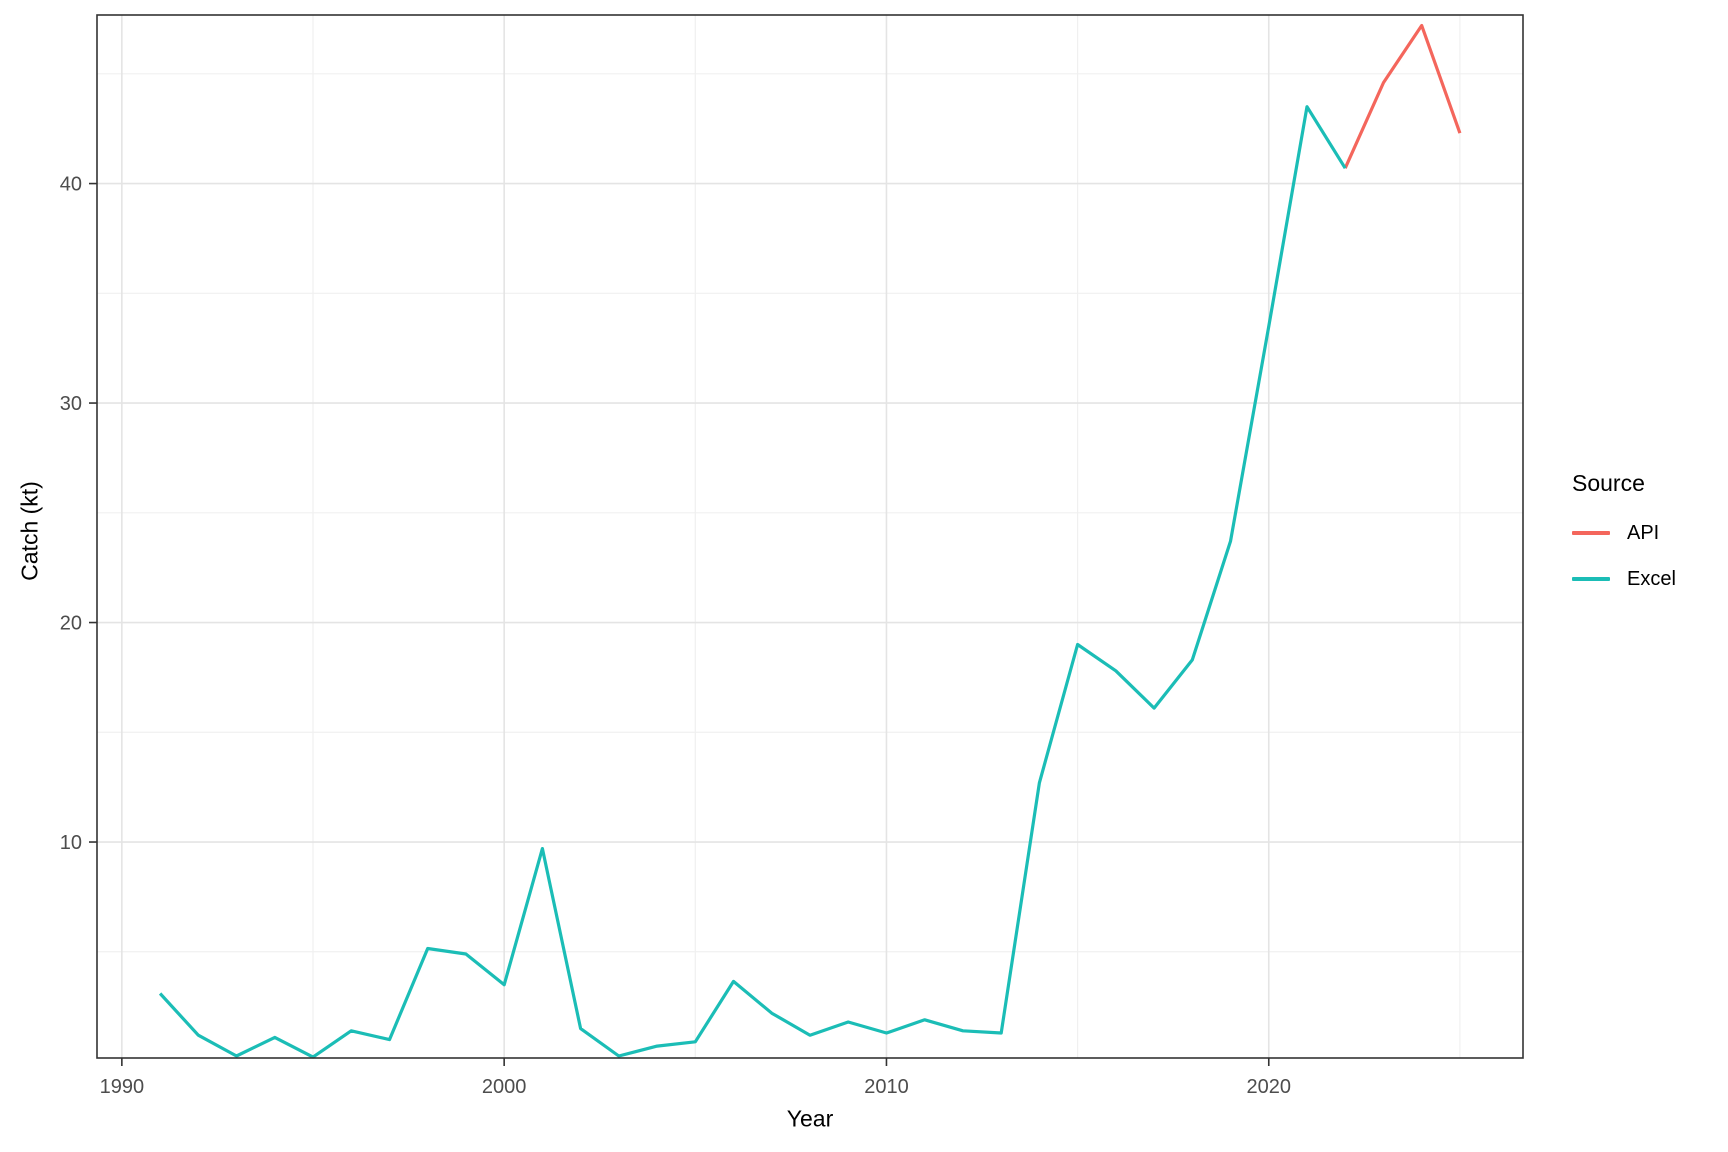 This screenshot has width=1728, height=1152. Describe the element at coordinates (1651, 578) in the screenshot. I see `legend-label-excel: Excel` at that location.